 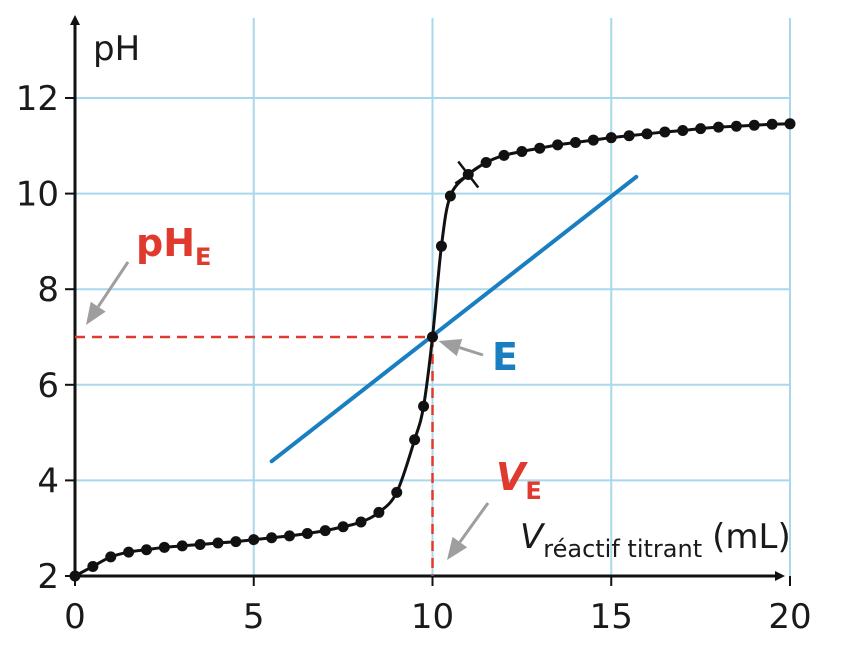 I want to click on y-tick-label-6: 6, so click(x=48, y=386).